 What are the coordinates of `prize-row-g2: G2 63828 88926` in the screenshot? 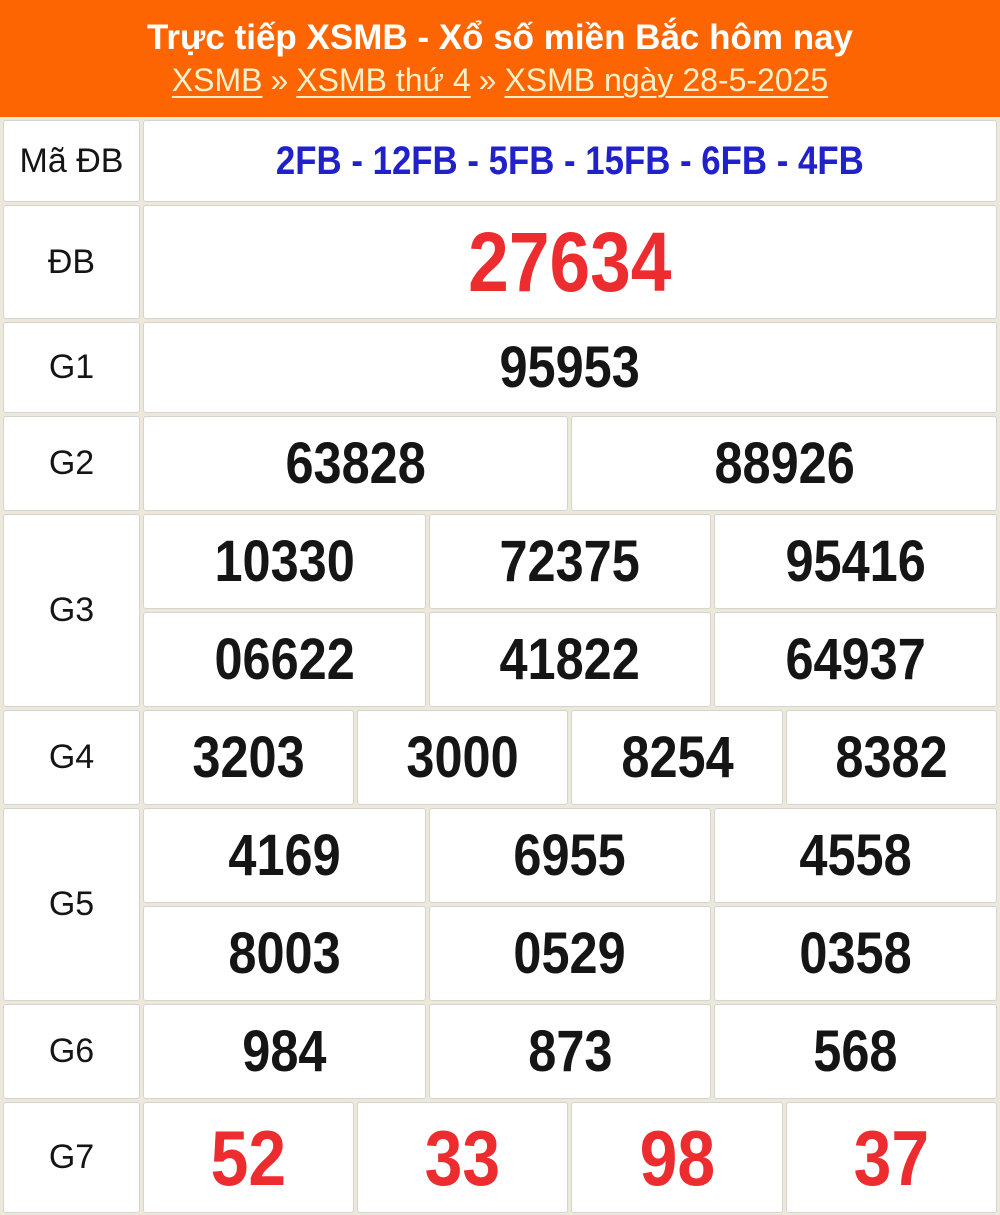 It's located at (500, 463).